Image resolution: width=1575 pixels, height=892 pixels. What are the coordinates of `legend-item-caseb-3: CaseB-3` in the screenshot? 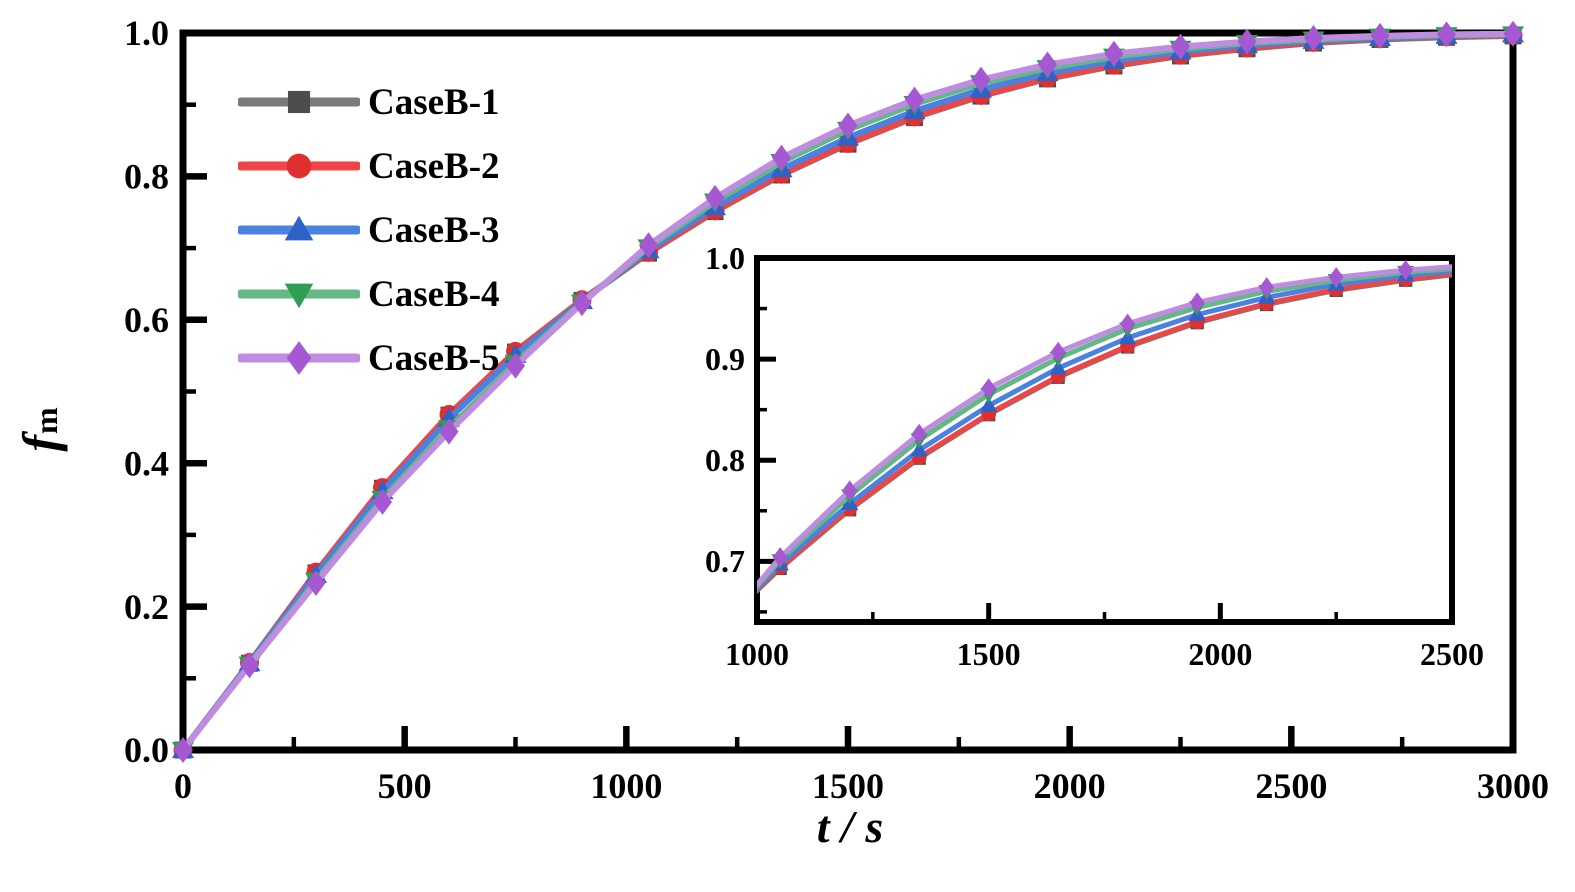 It's located at (369, 230).